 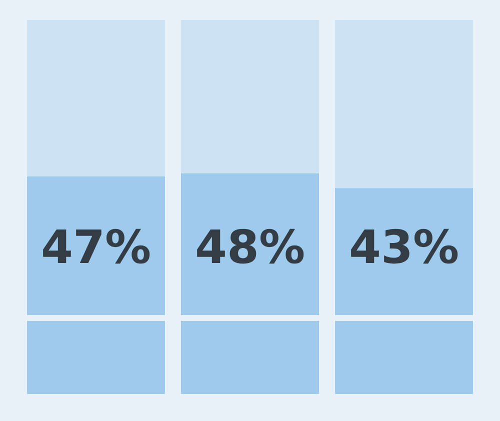 What do you see at coordinates (250, 247) in the screenshot?
I see `data-label: 48%` at bounding box center [250, 247].